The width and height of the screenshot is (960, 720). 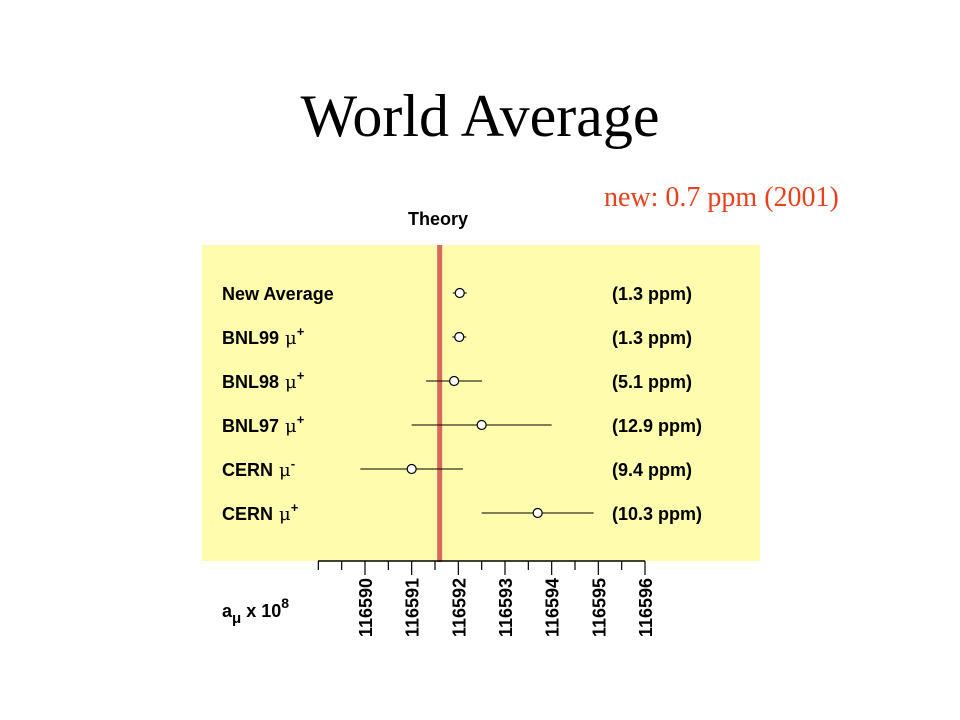 I want to click on row-label-name: BNL97, so click(x=250, y=426).